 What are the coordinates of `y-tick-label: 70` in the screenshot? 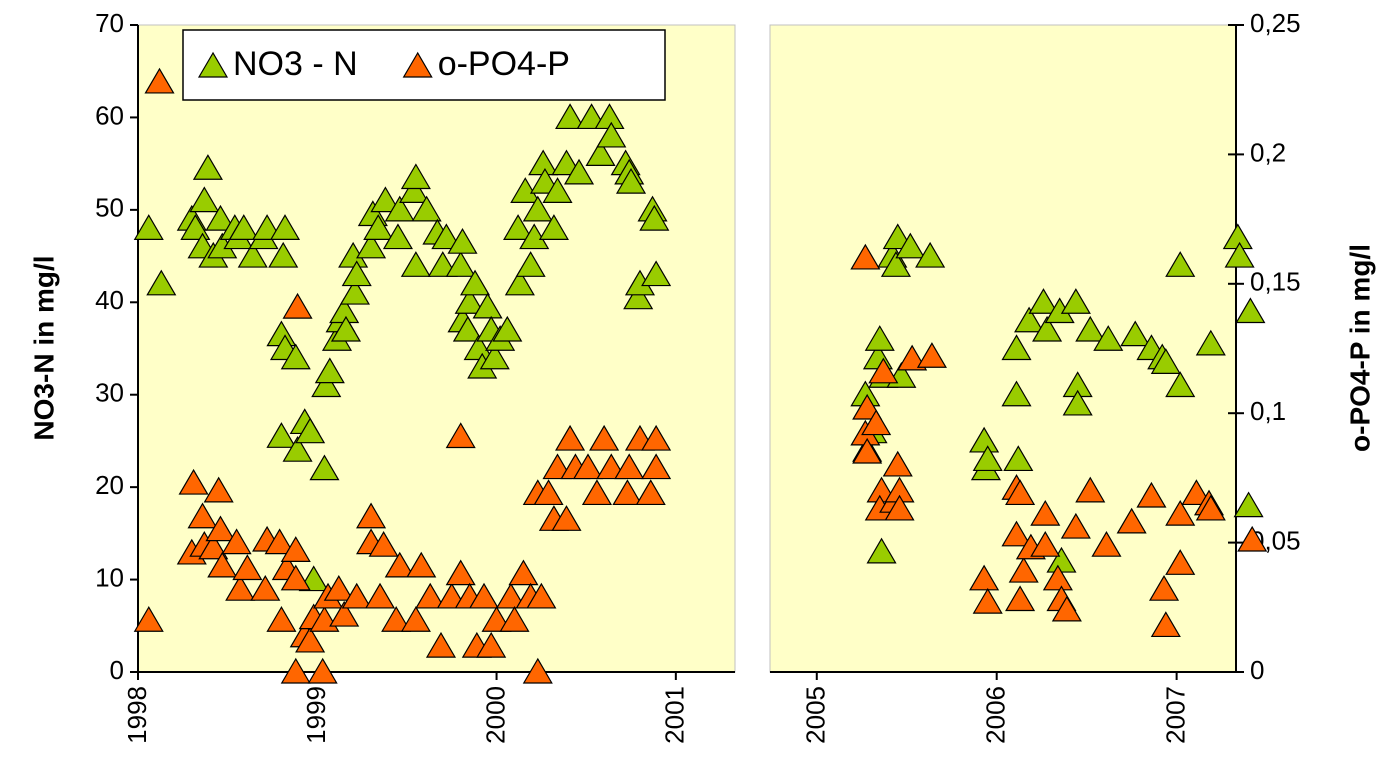 It's located at (109, 23).